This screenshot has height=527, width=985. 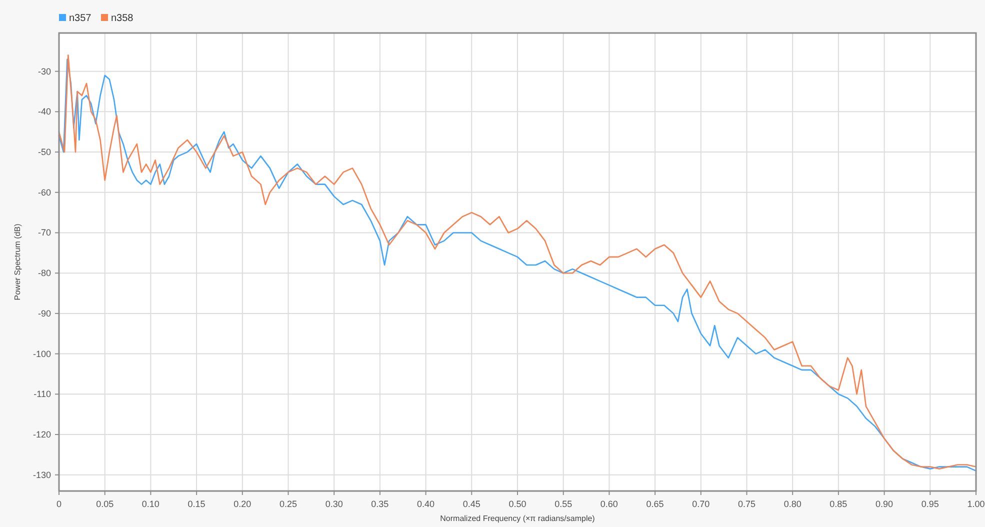 I want to click on legend-label: n357, so click(x=80, y=18).